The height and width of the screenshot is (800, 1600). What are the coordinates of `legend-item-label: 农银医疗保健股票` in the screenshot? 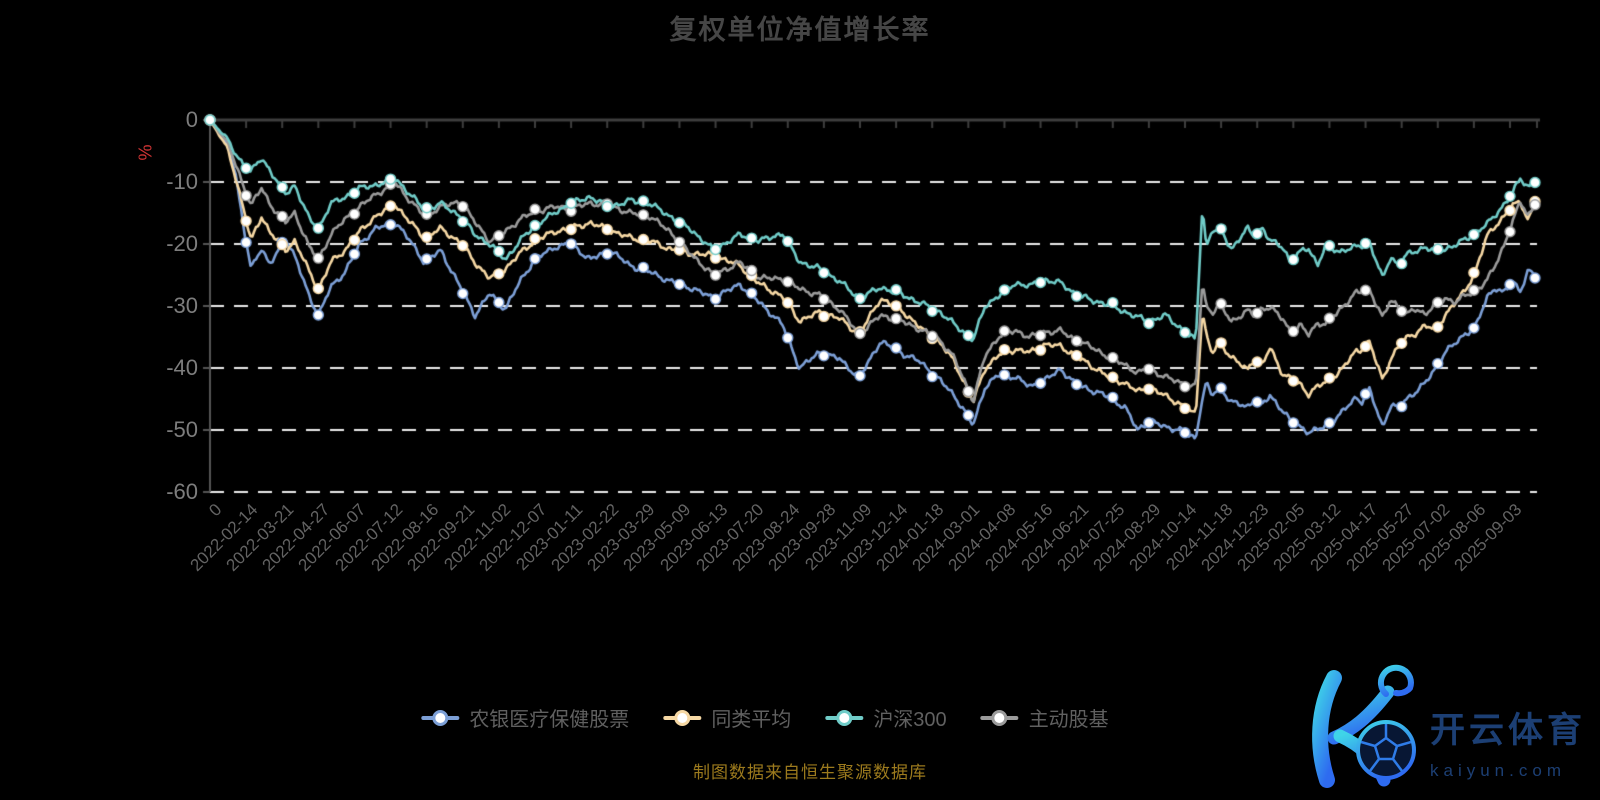 It's located at (549, 720).